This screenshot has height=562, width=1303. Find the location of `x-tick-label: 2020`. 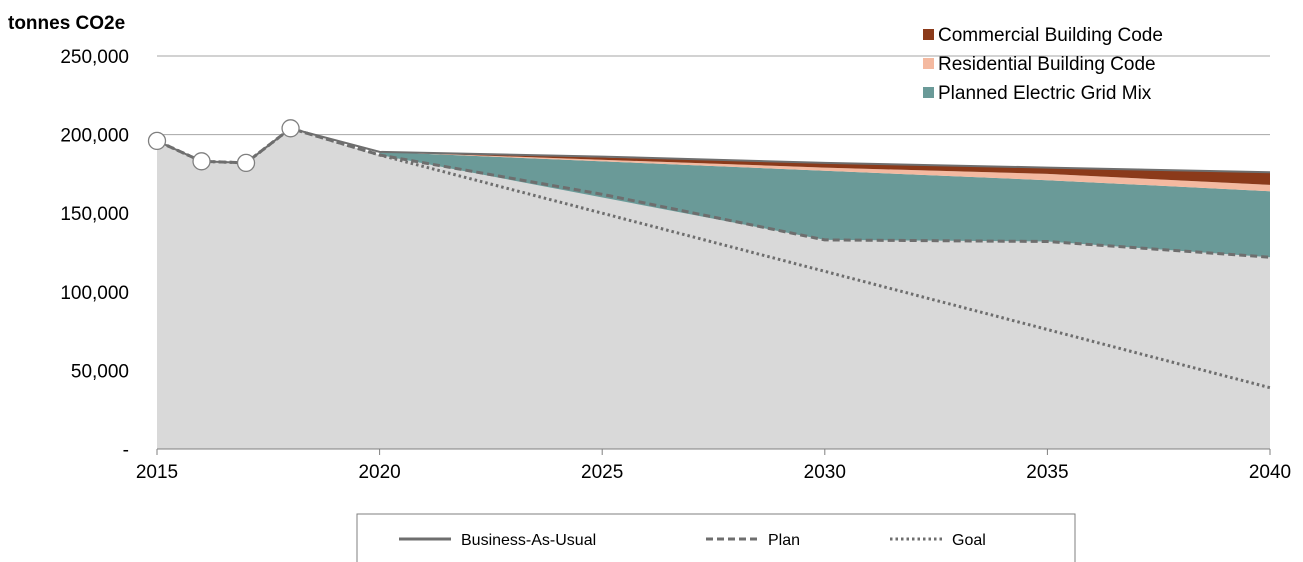

x-tick-label: 2020 is located at coordinates (379, 472).